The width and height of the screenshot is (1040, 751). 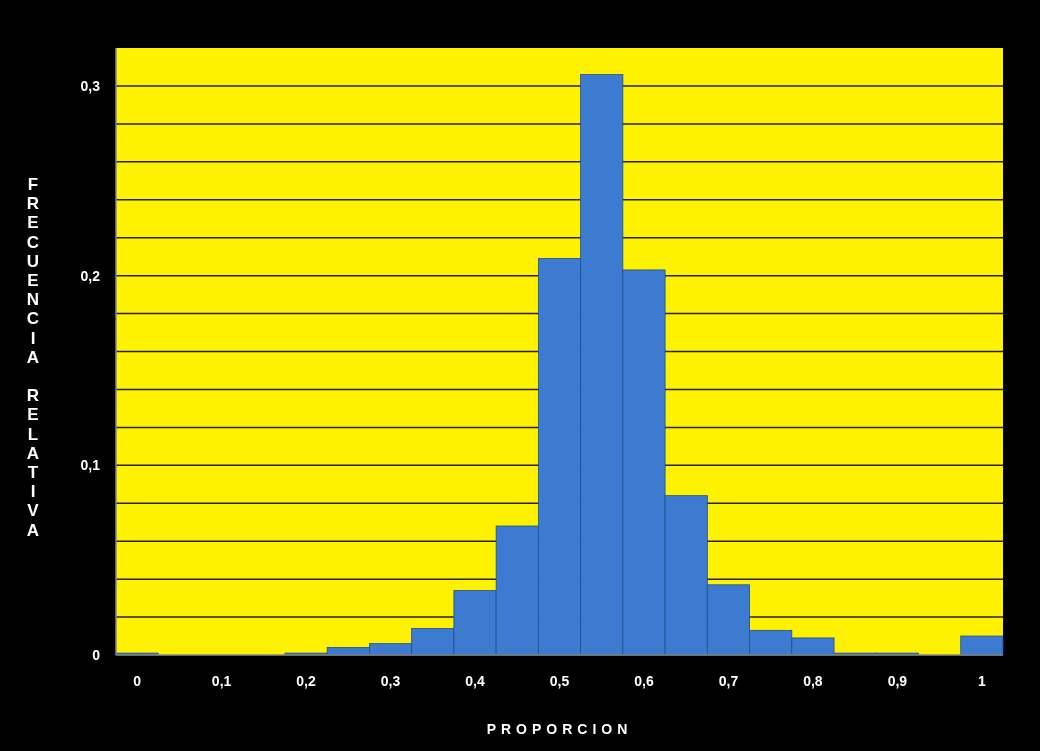 What do you see at coordinates (475, 681) in the screenshot?
I see `x-tick-label: 0,4` at bounding box center [475, 681].